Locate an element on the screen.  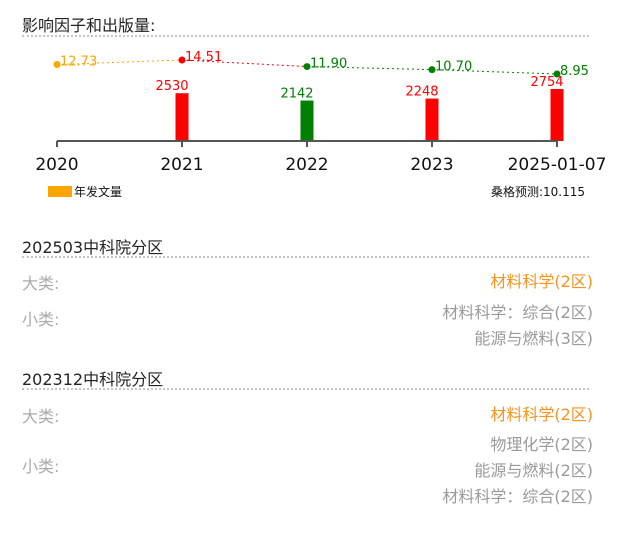
cas2023-minor-value-1: 物理化学(2区) is located at coordinates (541, 444).